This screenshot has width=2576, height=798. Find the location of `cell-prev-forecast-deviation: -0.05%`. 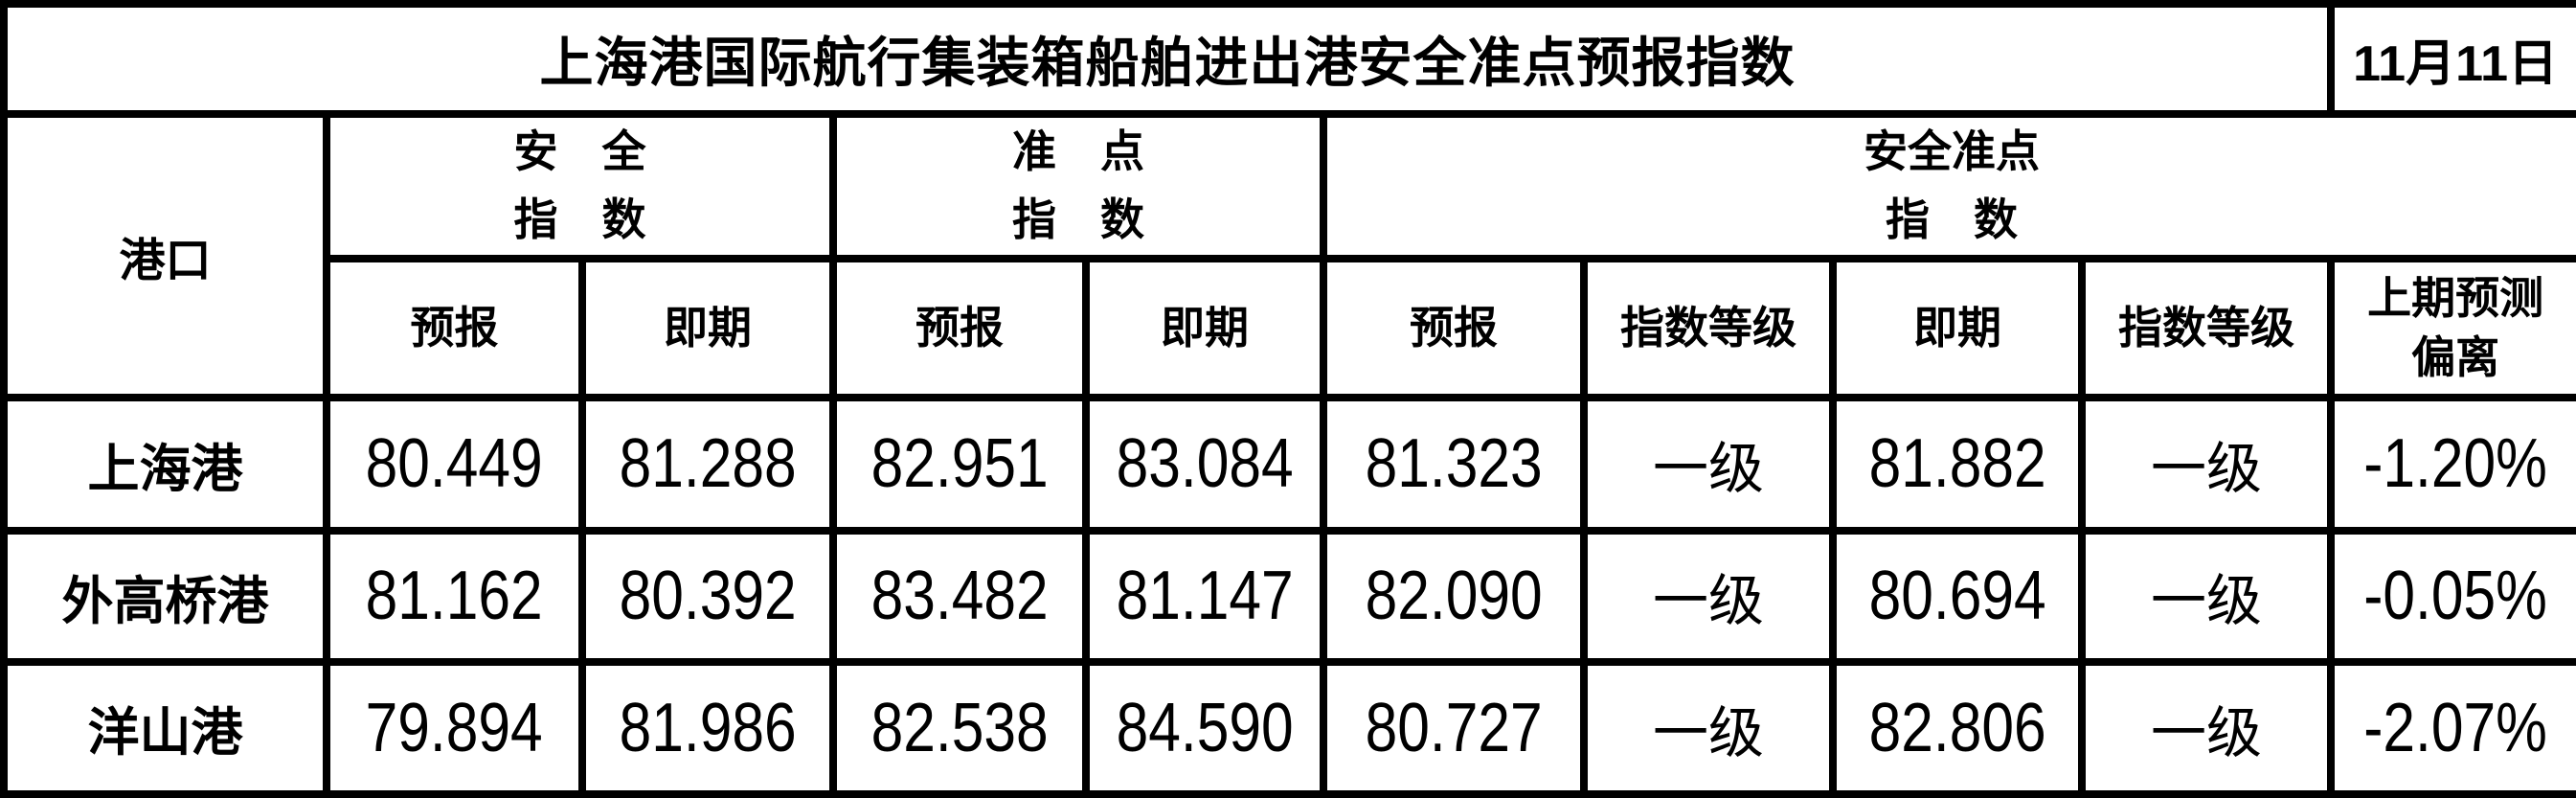

cell-prev-forecast-deviation: -0.05% is located at coordinates (2451, 596).